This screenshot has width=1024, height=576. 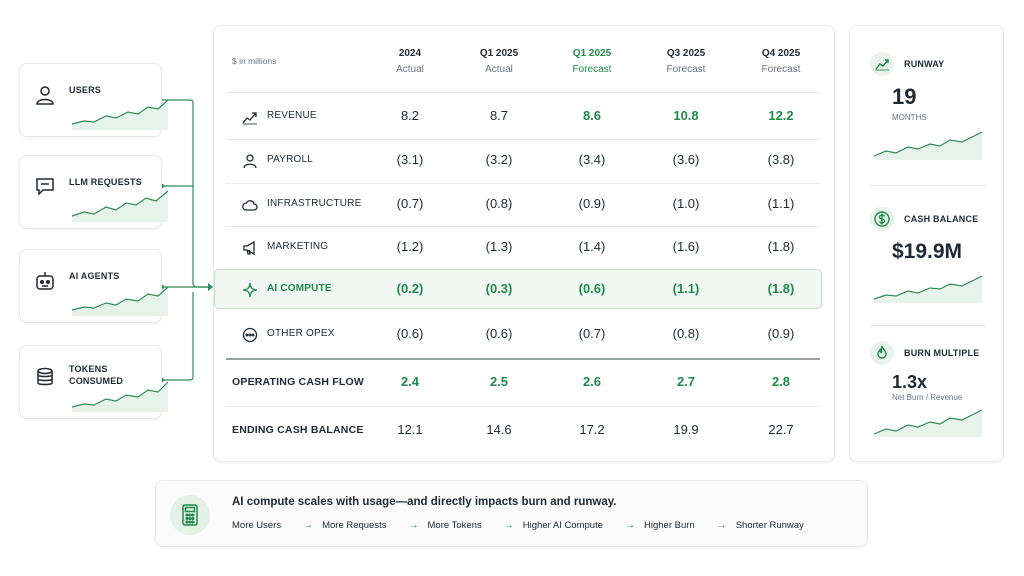 I want to click on metric-sub: Net Burn / Revenue, so click(x=927, y=397).